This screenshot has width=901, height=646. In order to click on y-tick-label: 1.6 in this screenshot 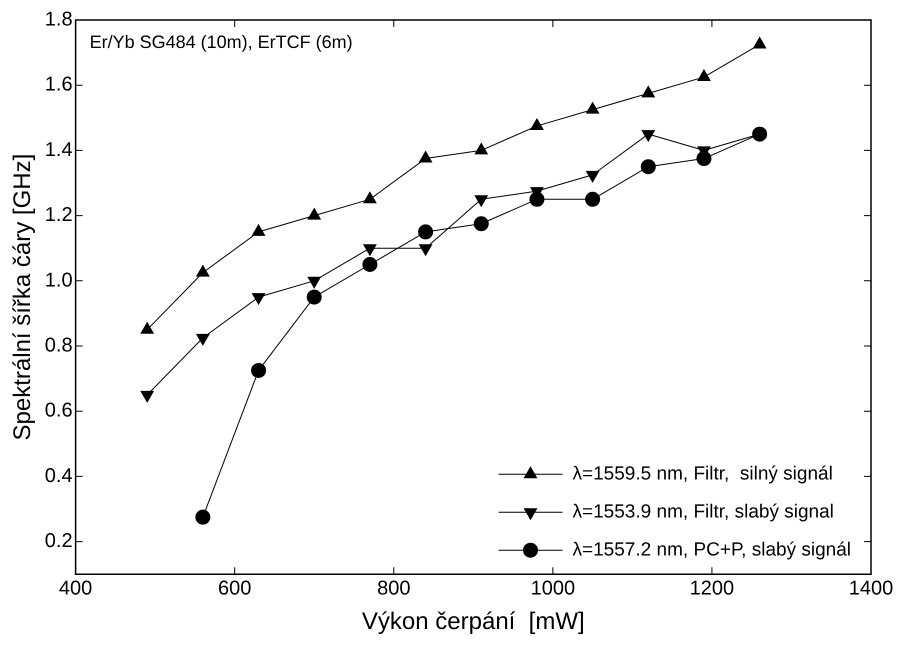, I will do `click(58, 85)`.